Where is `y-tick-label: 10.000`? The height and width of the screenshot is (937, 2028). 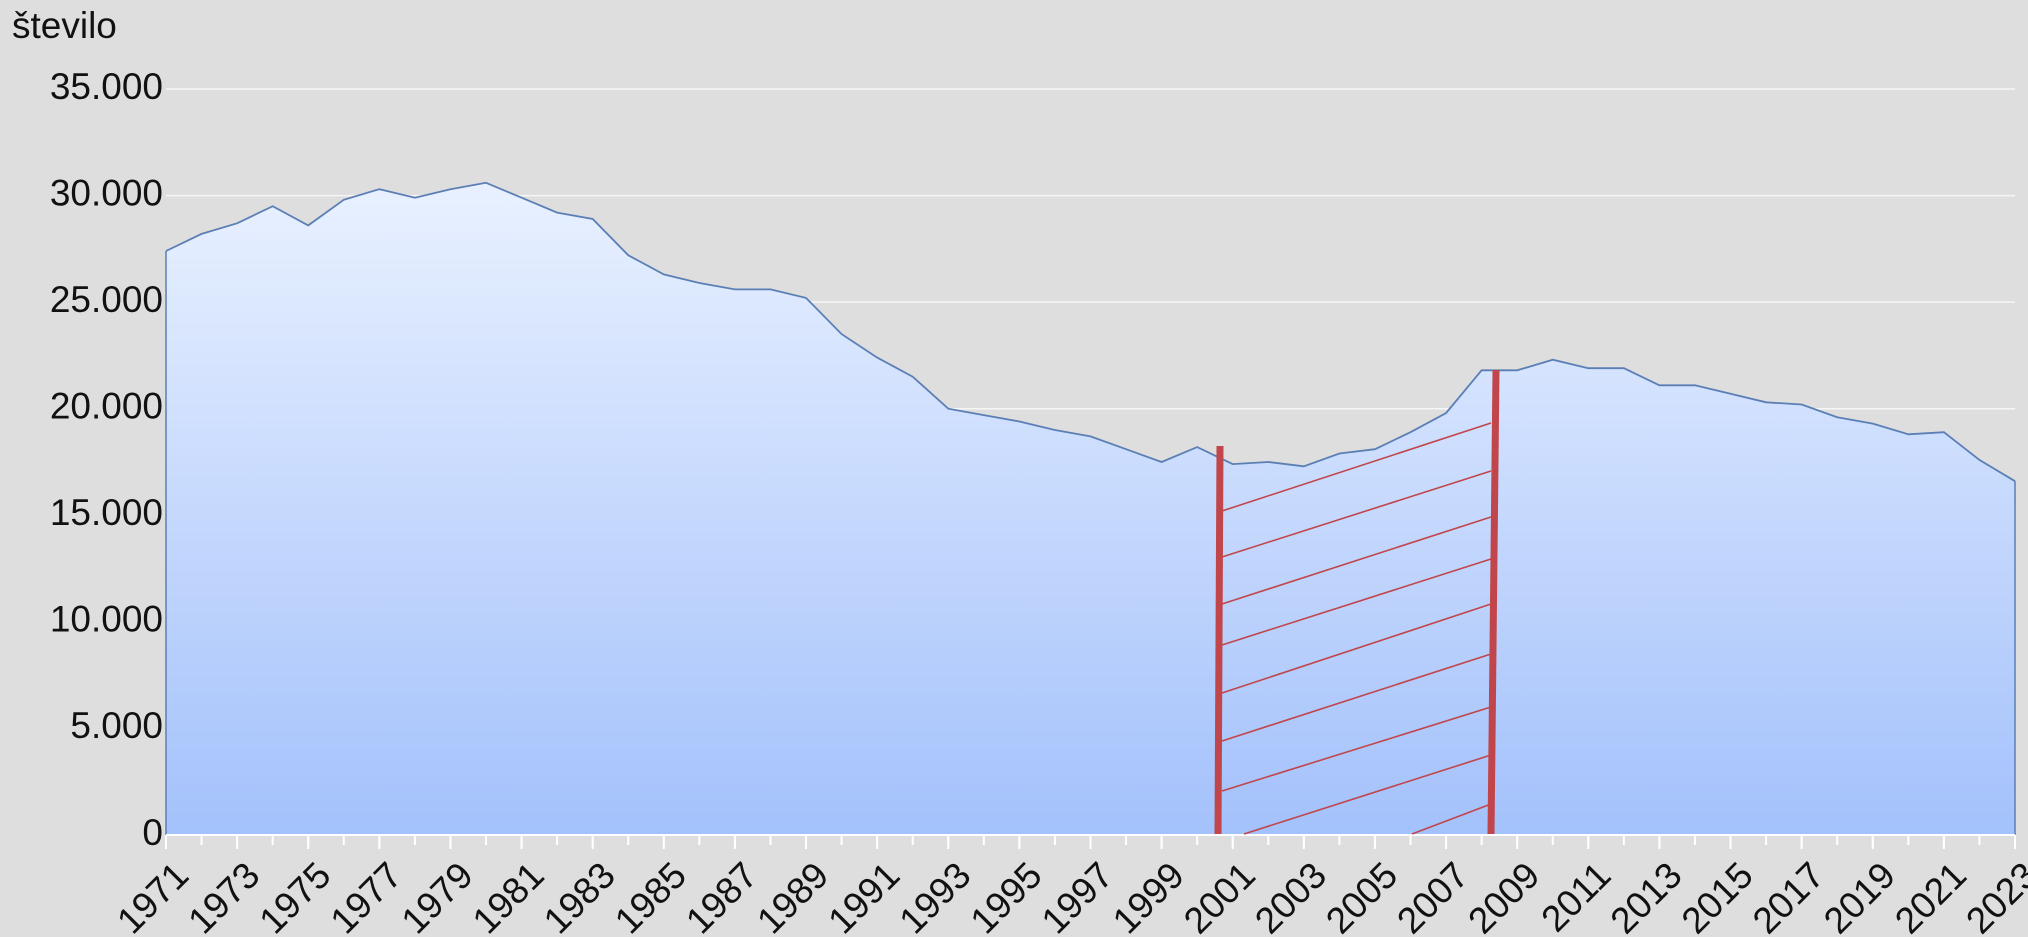
y-tick-label: 10.000 is located at coordinates (106, 619).